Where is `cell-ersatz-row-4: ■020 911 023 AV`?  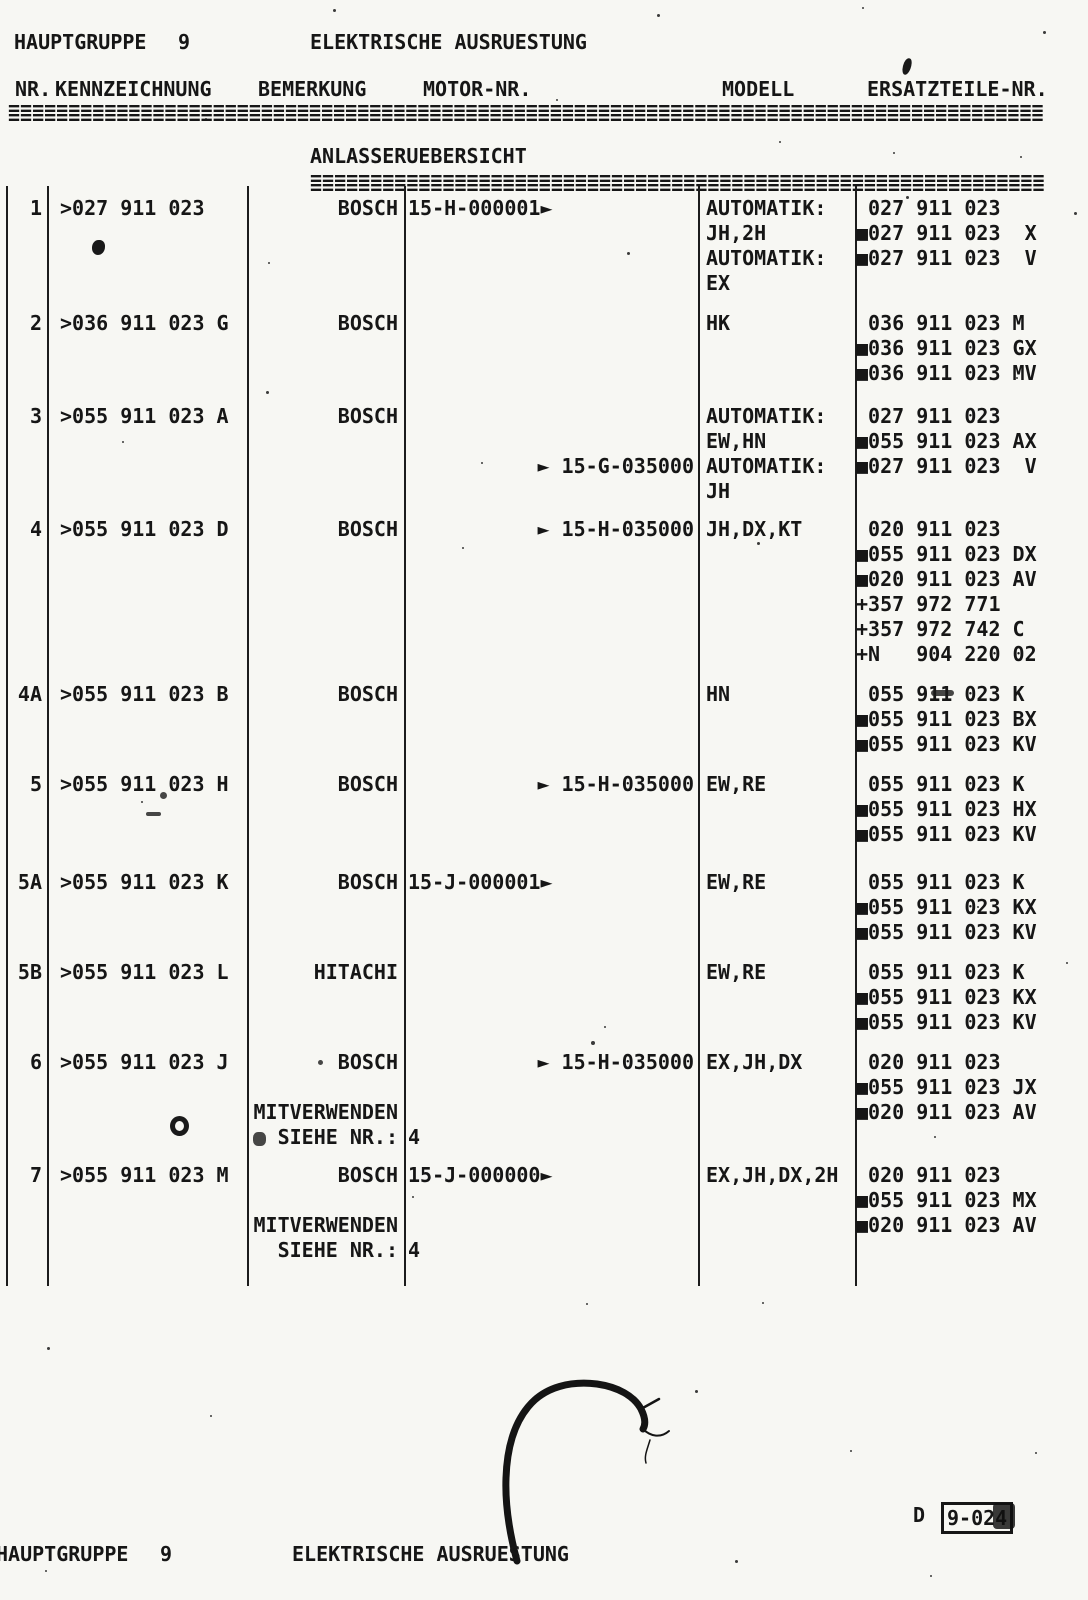 cell-ersatz-row-4: ■020 911 023 AV is located at coordinates (946, 579).